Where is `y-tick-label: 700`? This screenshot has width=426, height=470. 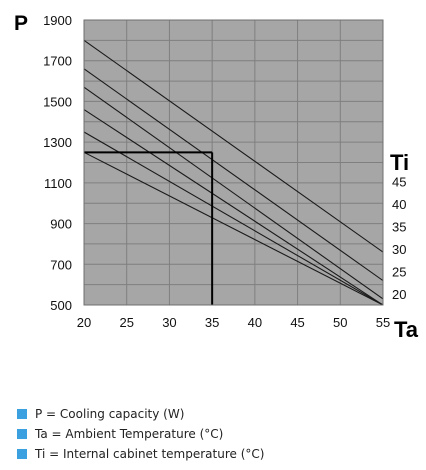 y-tick-label: 700 is located at coordinates (61, 264).